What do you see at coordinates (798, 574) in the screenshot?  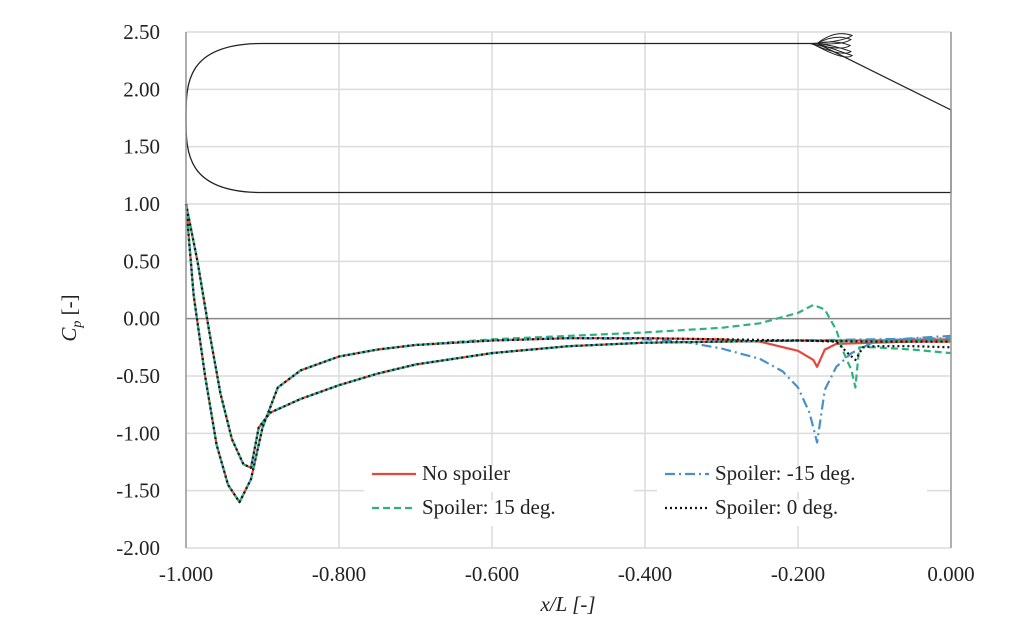 I see `x-tick-label: -0.200` at bounding box center [798, 574].